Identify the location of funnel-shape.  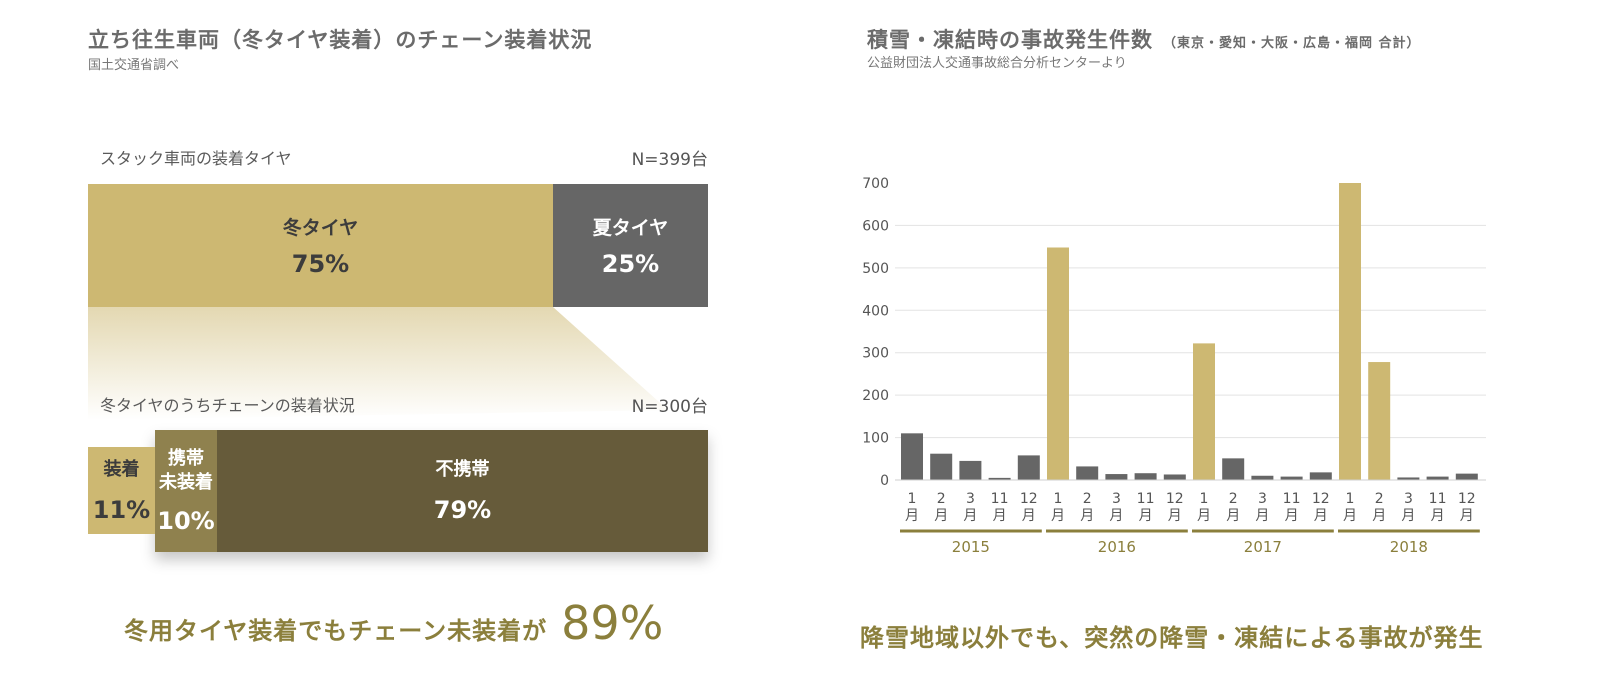
(378, 363).